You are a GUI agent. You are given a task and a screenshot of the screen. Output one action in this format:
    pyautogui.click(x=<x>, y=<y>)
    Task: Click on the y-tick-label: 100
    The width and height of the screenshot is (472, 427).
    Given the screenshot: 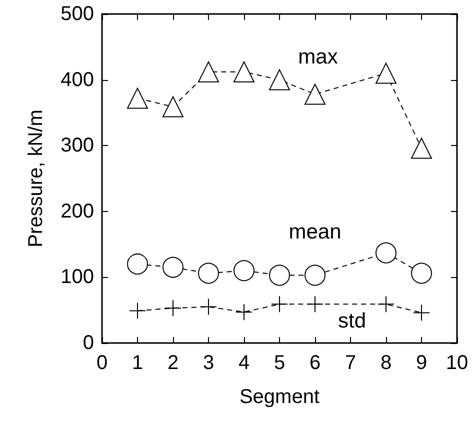 What is the action you would take?
    pyautogui.click(x=77, y=277)
    